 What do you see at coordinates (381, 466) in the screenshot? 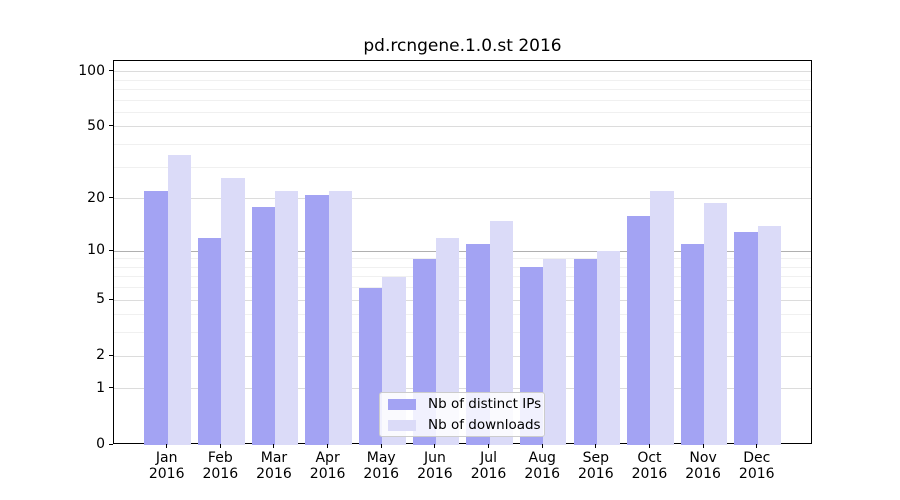
I see `x-tick-label-may: May 2016` at bounding box center [381, 466].